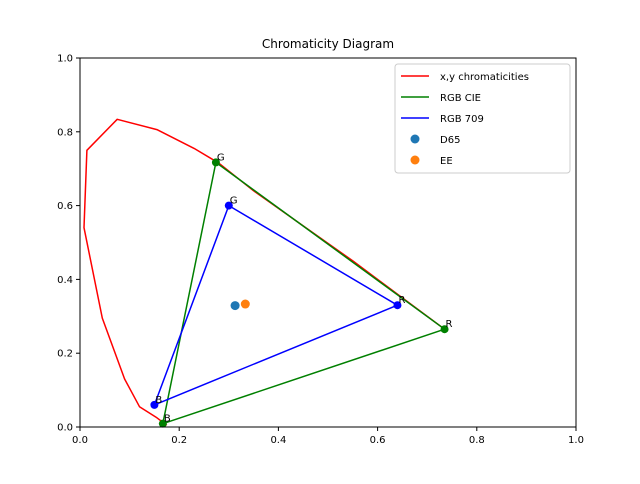 The image size is (640, 484). Describe the element at coordinates (65, 59) in the screenshot. I see `y-tick-label: 1.0` at that location.